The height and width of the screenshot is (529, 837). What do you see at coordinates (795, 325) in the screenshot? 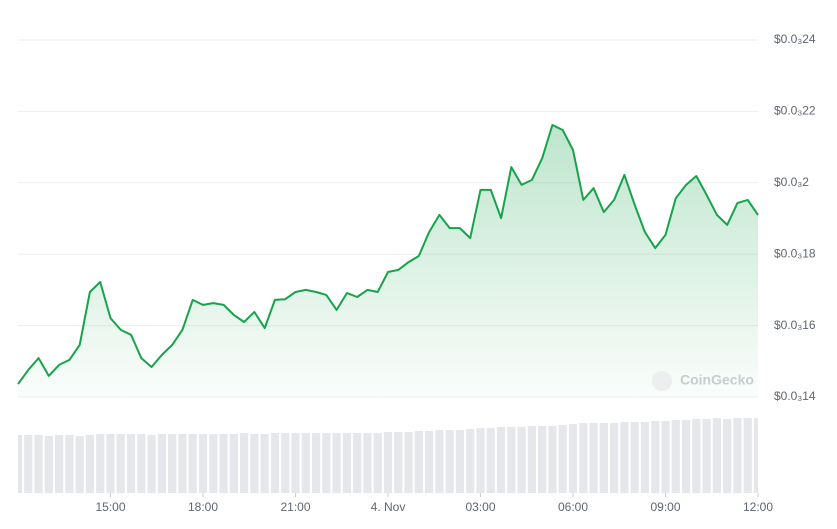
I see `y-tick-label: $0.0₃16` at bounding box center [795, 325].